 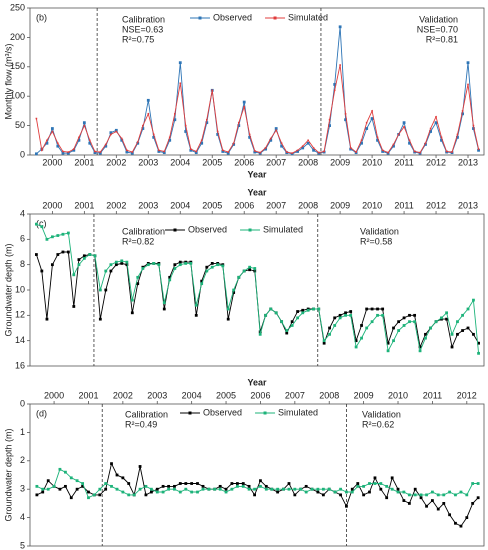 What do you see at coordinates (180, 205) in the screenshot?
I see `x-tick-label: 2004` at bounding box center [180, 205].